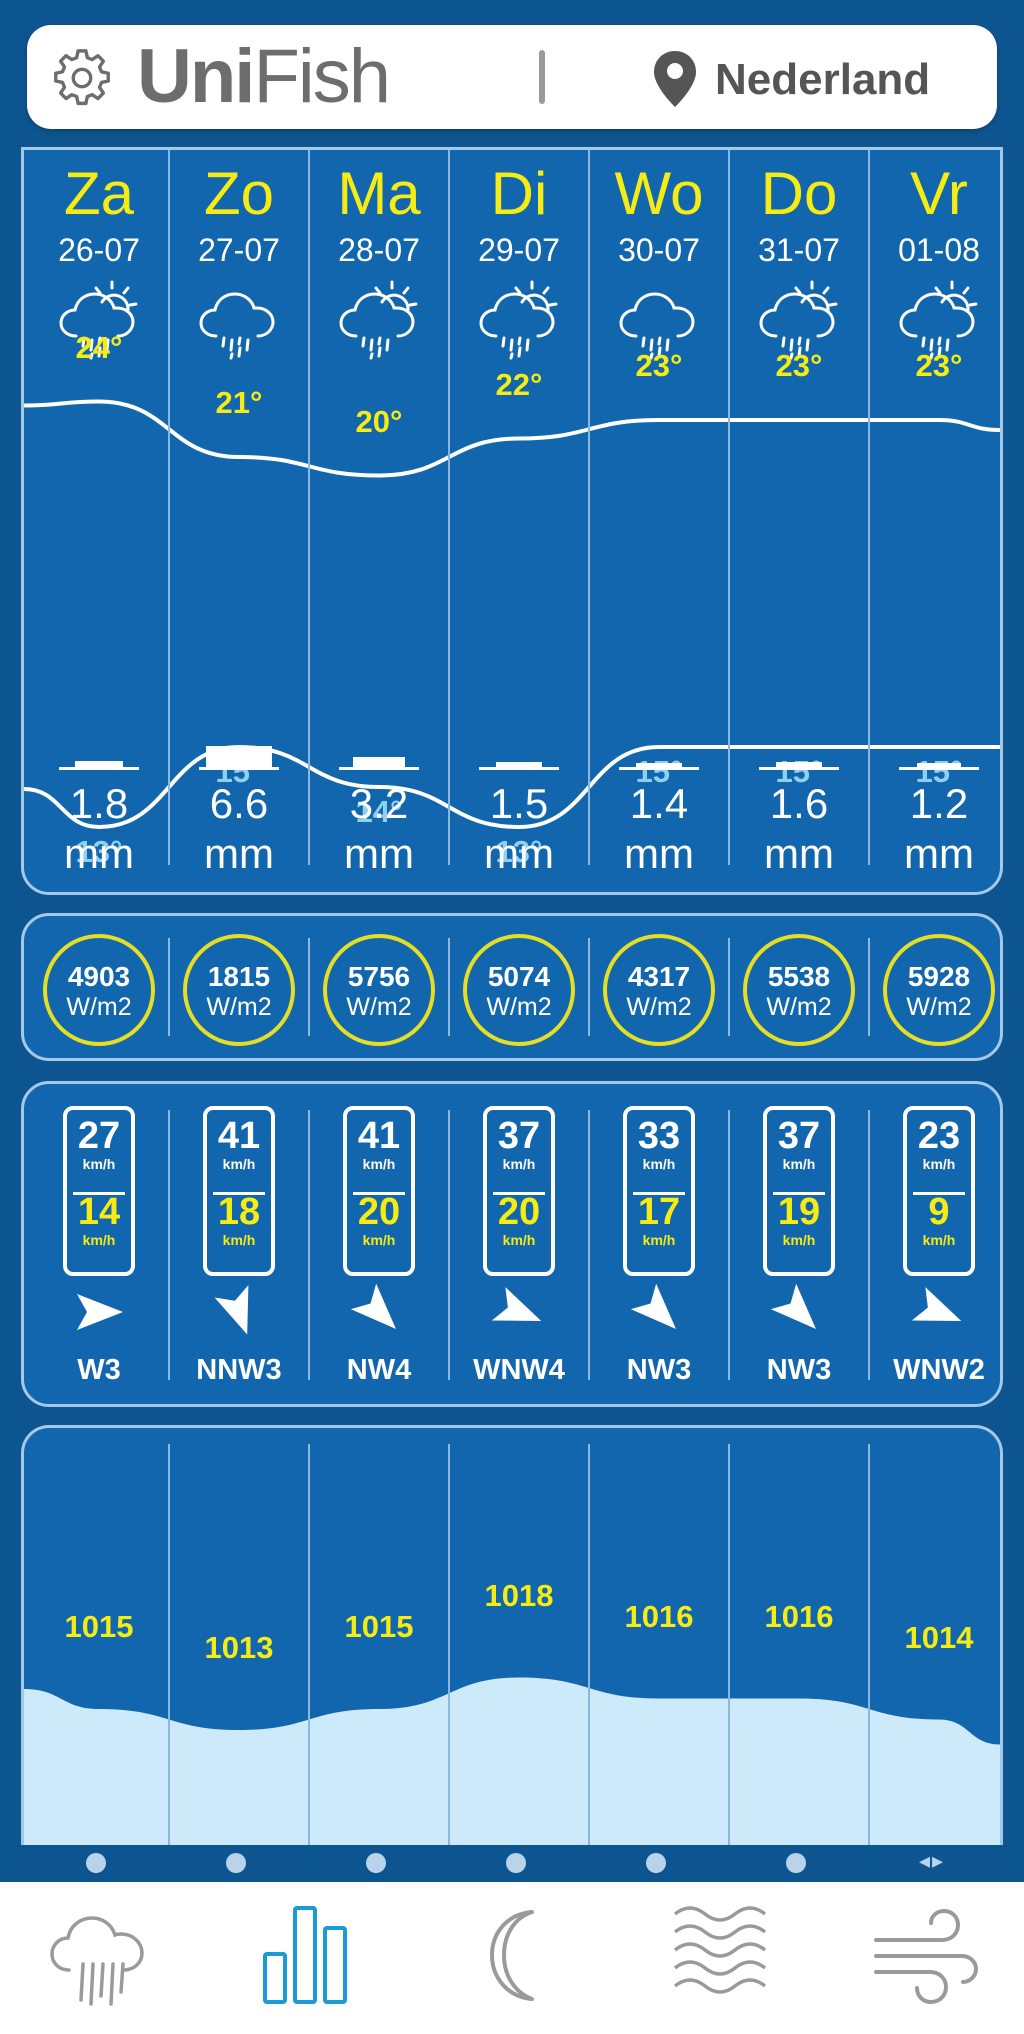  Describe the element at coordinates (239, 193) in the screenshot. I see `day-name: Zo` at that location.